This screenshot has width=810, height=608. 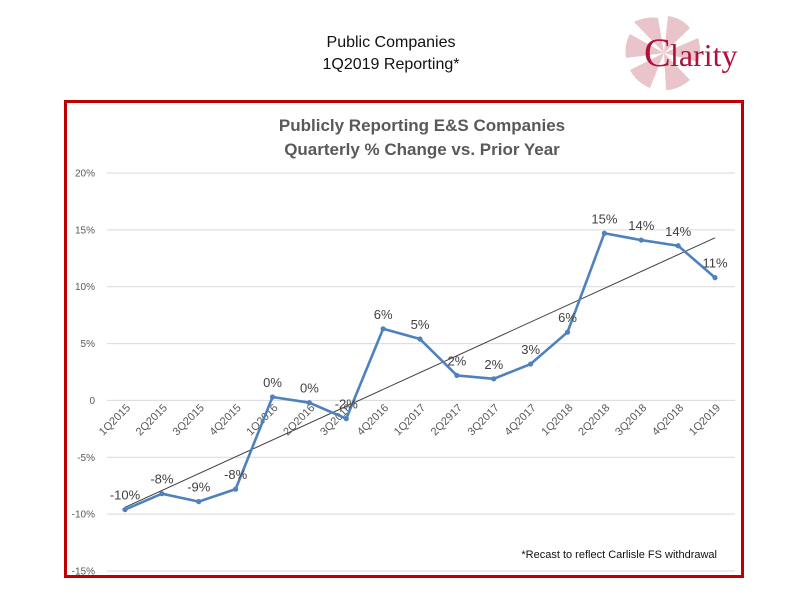 What do you see at coordinates (521, 420) in the screenshot?
I see `x-tick-label: 4Q2017` at bounding box center [521, 420].